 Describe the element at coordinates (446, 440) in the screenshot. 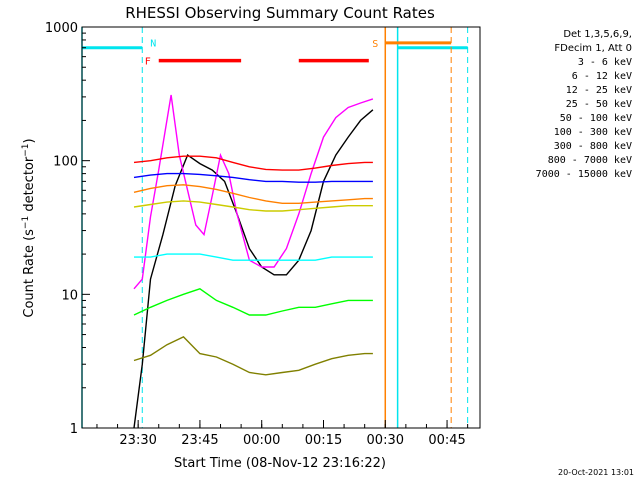

I see `x-tick-label: 00:45` at that location.